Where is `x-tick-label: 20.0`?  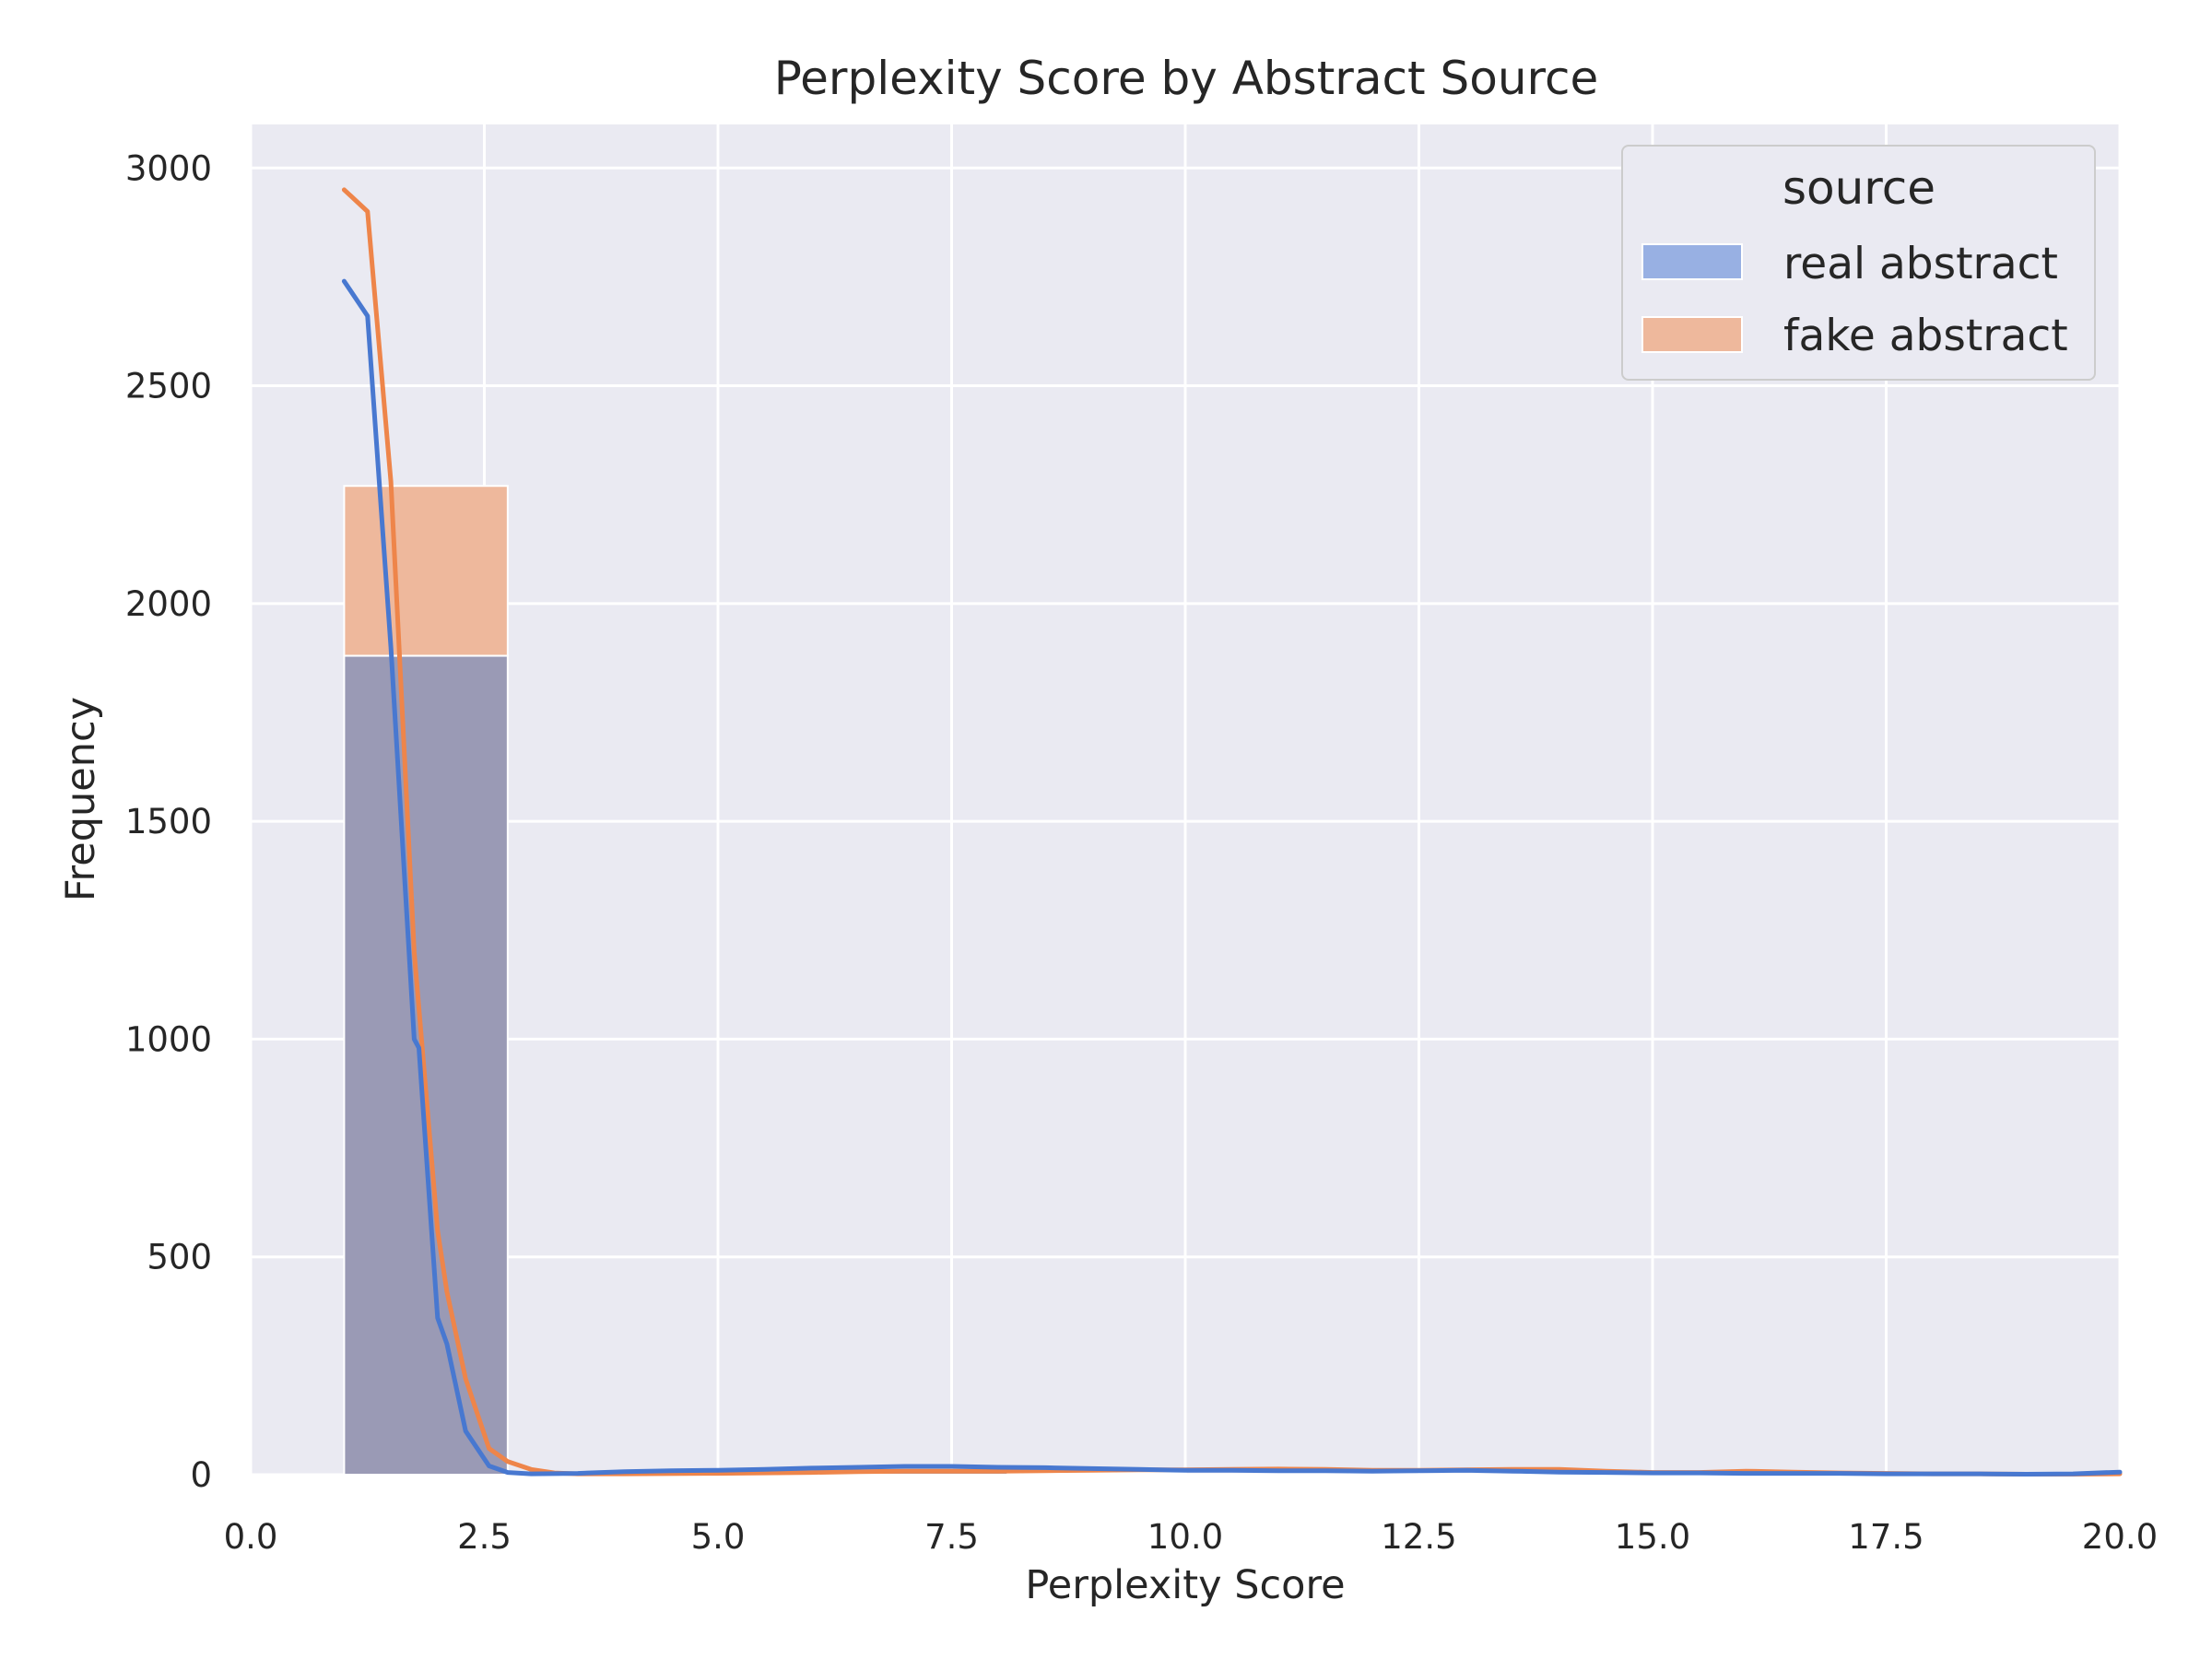 x-tick-label: 20.0 is located at coordinates (2120, 1537).